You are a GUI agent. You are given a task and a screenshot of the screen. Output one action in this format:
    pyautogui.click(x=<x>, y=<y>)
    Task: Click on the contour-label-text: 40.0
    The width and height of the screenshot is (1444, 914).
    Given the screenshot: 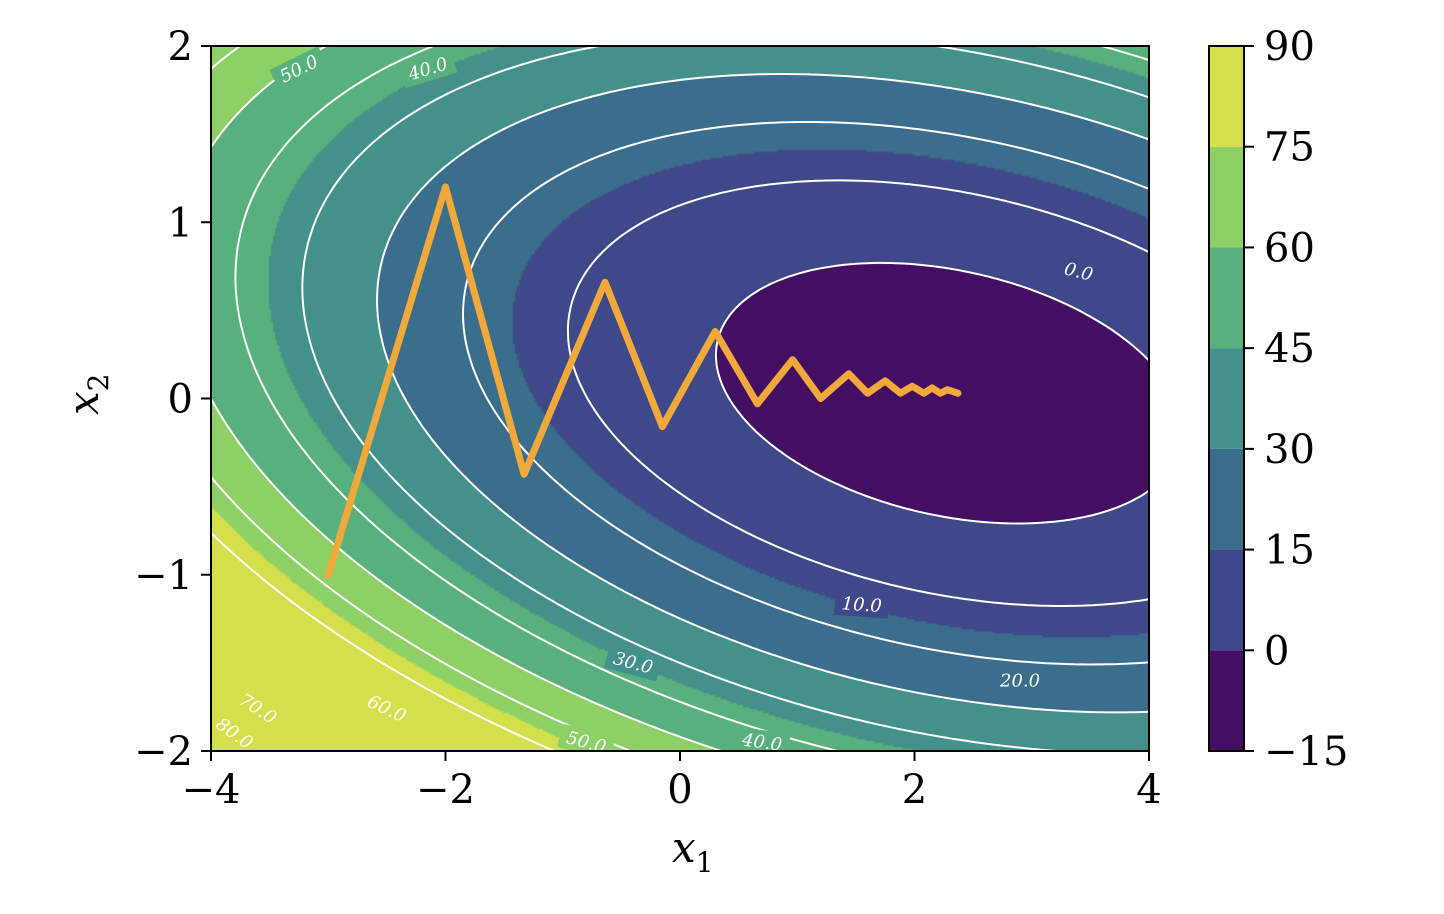 What is the action you would take?
    pyautogui.click(x=762, y=742)
    